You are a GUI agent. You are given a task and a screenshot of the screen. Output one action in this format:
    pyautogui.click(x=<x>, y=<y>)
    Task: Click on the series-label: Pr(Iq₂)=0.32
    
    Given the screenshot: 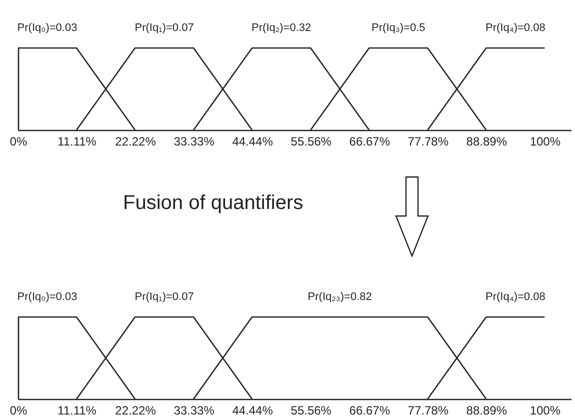 What is the action you would take?
    pyautogui.click(x=282, y=28)
    